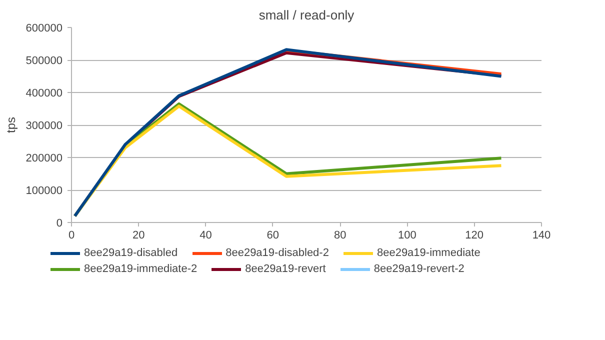  I want to click on y-axis-title: tps, so click(11, 125).